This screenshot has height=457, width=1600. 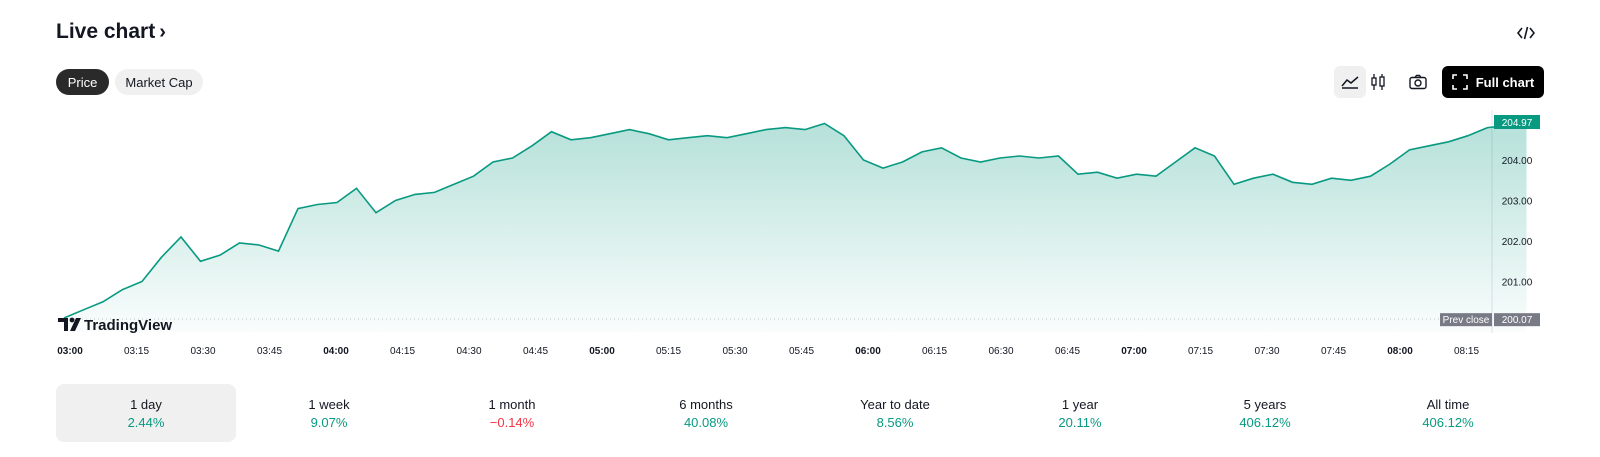 I want to click on period-tab: 1 week 9.07%, so click(x=329, y=413).